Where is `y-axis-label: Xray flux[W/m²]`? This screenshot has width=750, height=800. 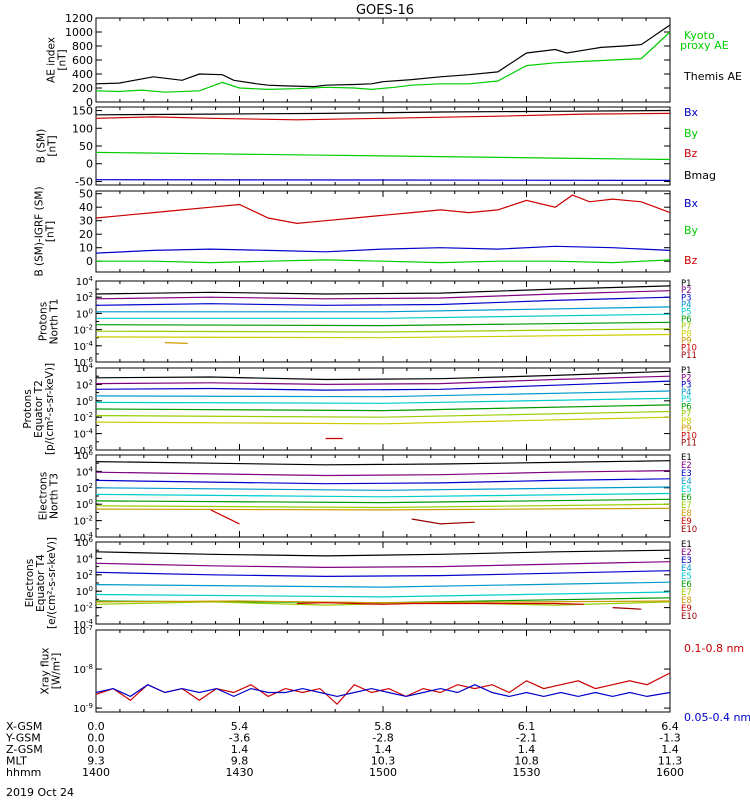
y-axis-label: Xray flux[W/m²] is located at coordinates (51, 671).